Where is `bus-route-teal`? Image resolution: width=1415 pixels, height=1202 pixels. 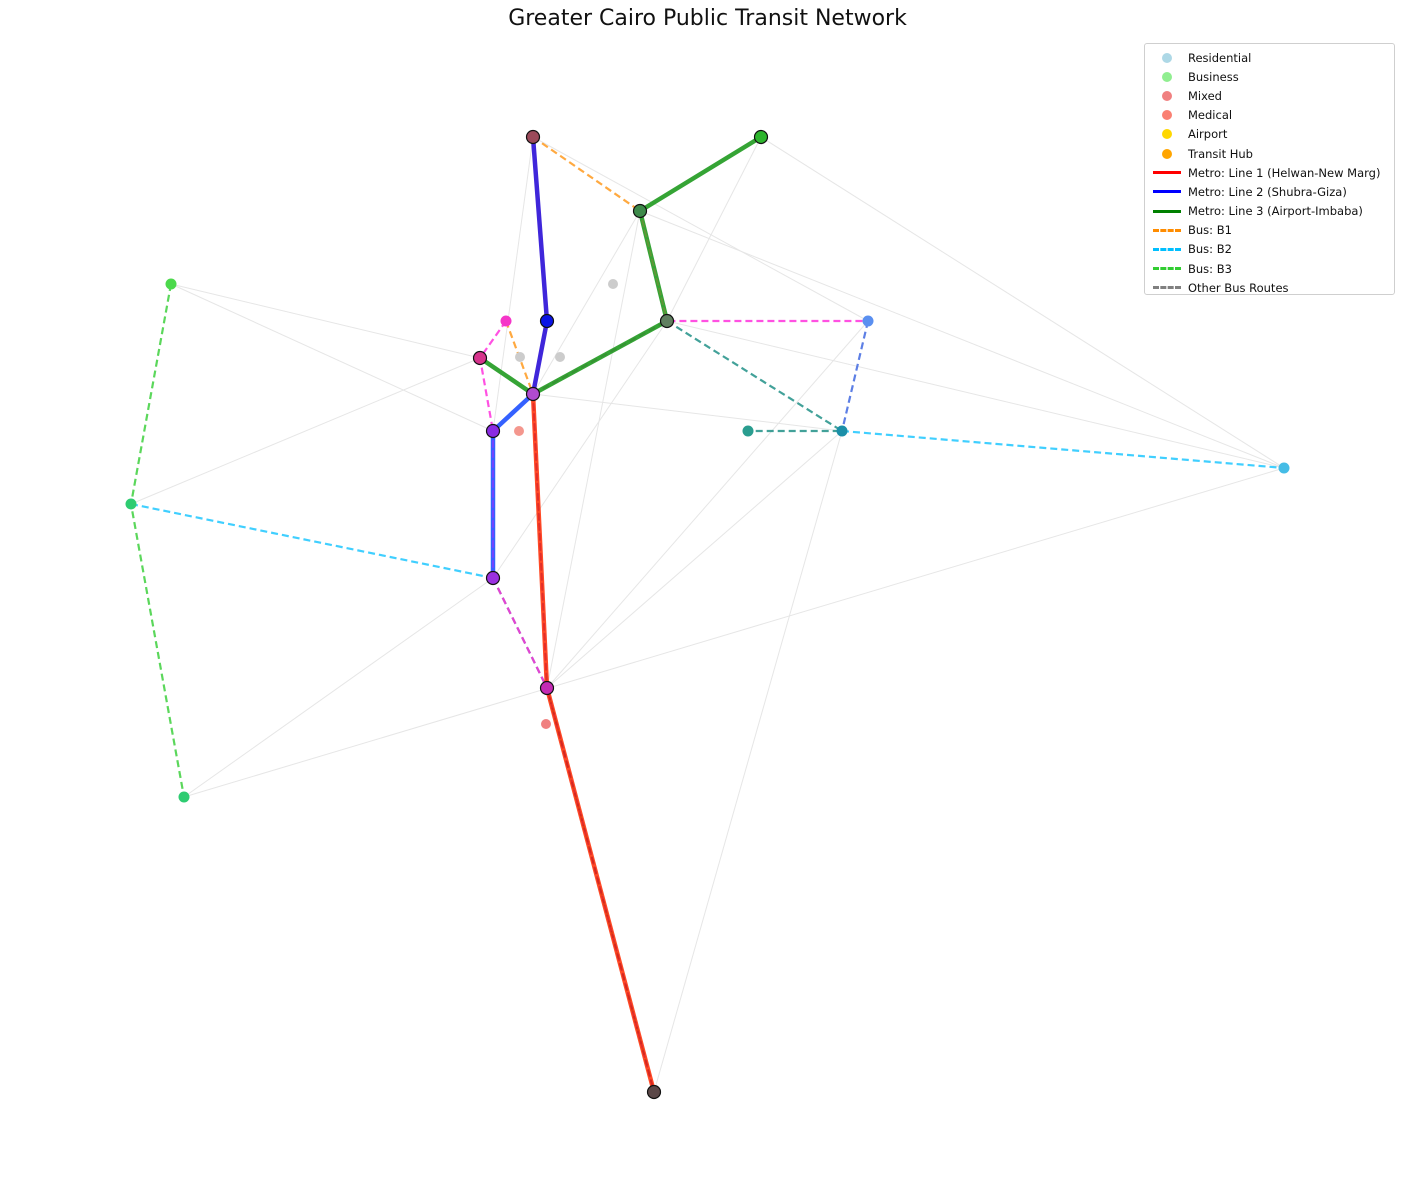 bus-route-teal is located at coordinates (574, 835).